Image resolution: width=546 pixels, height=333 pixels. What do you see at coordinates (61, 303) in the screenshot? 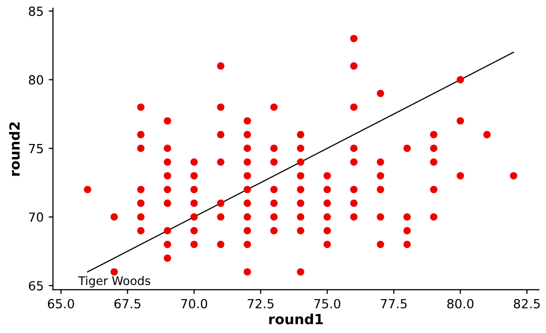
I see `x-tick-label: 65.0` at bounding box center [61, 303].